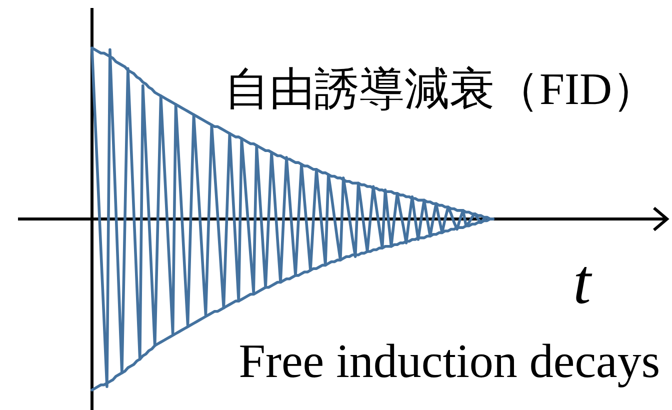 The width and height of the screenshot is (672, 410). Describe the element at coordinates (449, 361) in the screenshot. I see `annotation: Free induction decays` at that location.